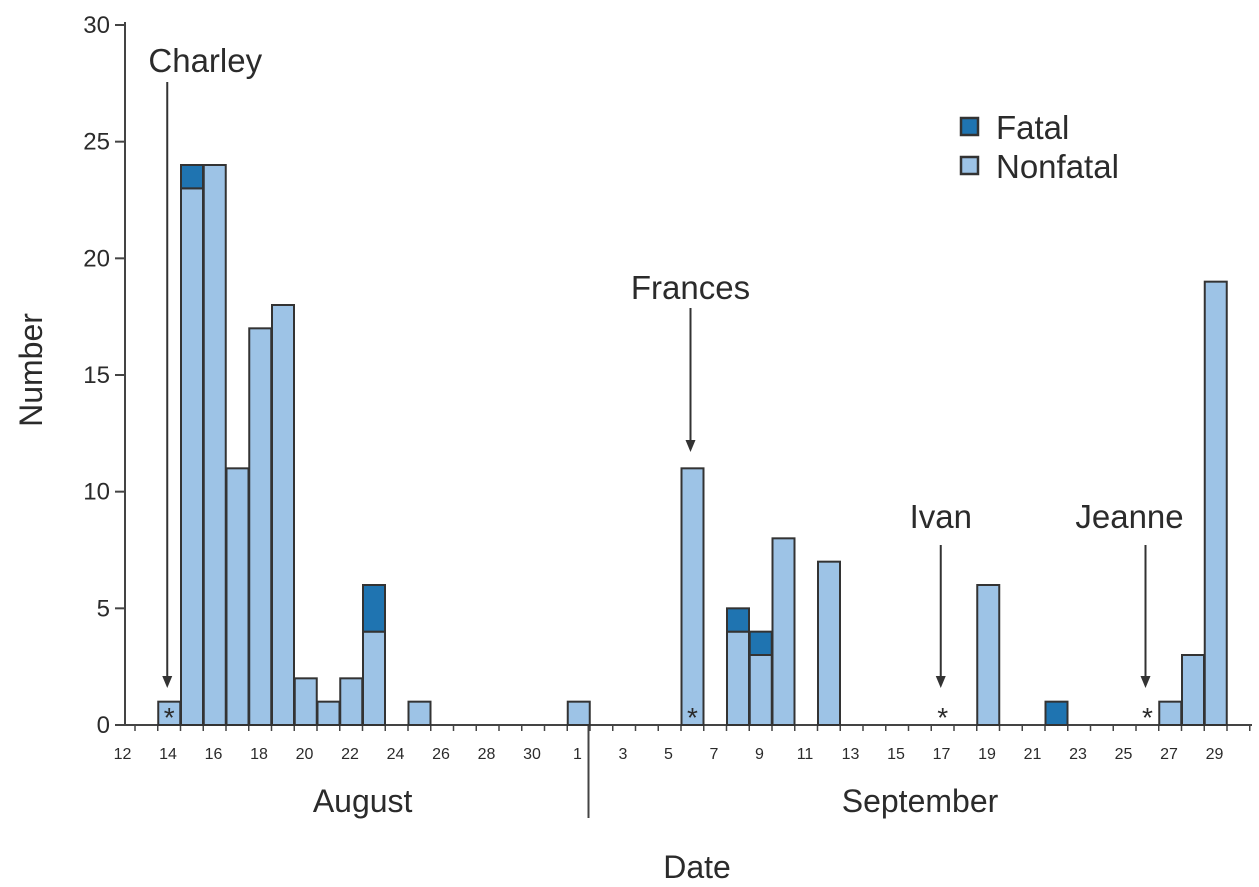  What do you see at coordinates (623, 754) in the screenshot?
I see `x-tick-label: 3` at bounding box center [623, 754].